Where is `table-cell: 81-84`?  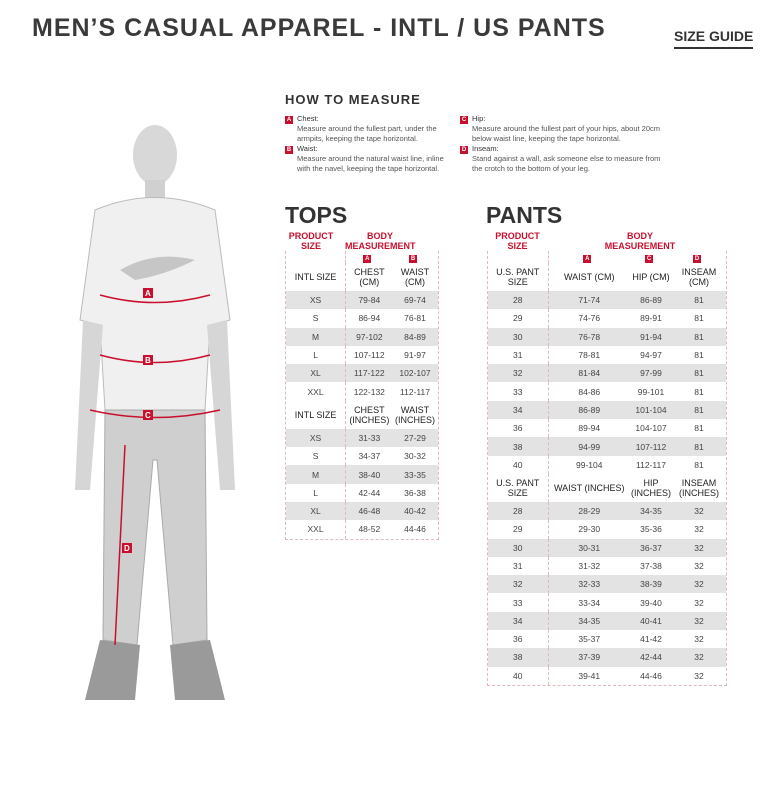 table-cell: 81-84 is located at coordinates (589, 373).